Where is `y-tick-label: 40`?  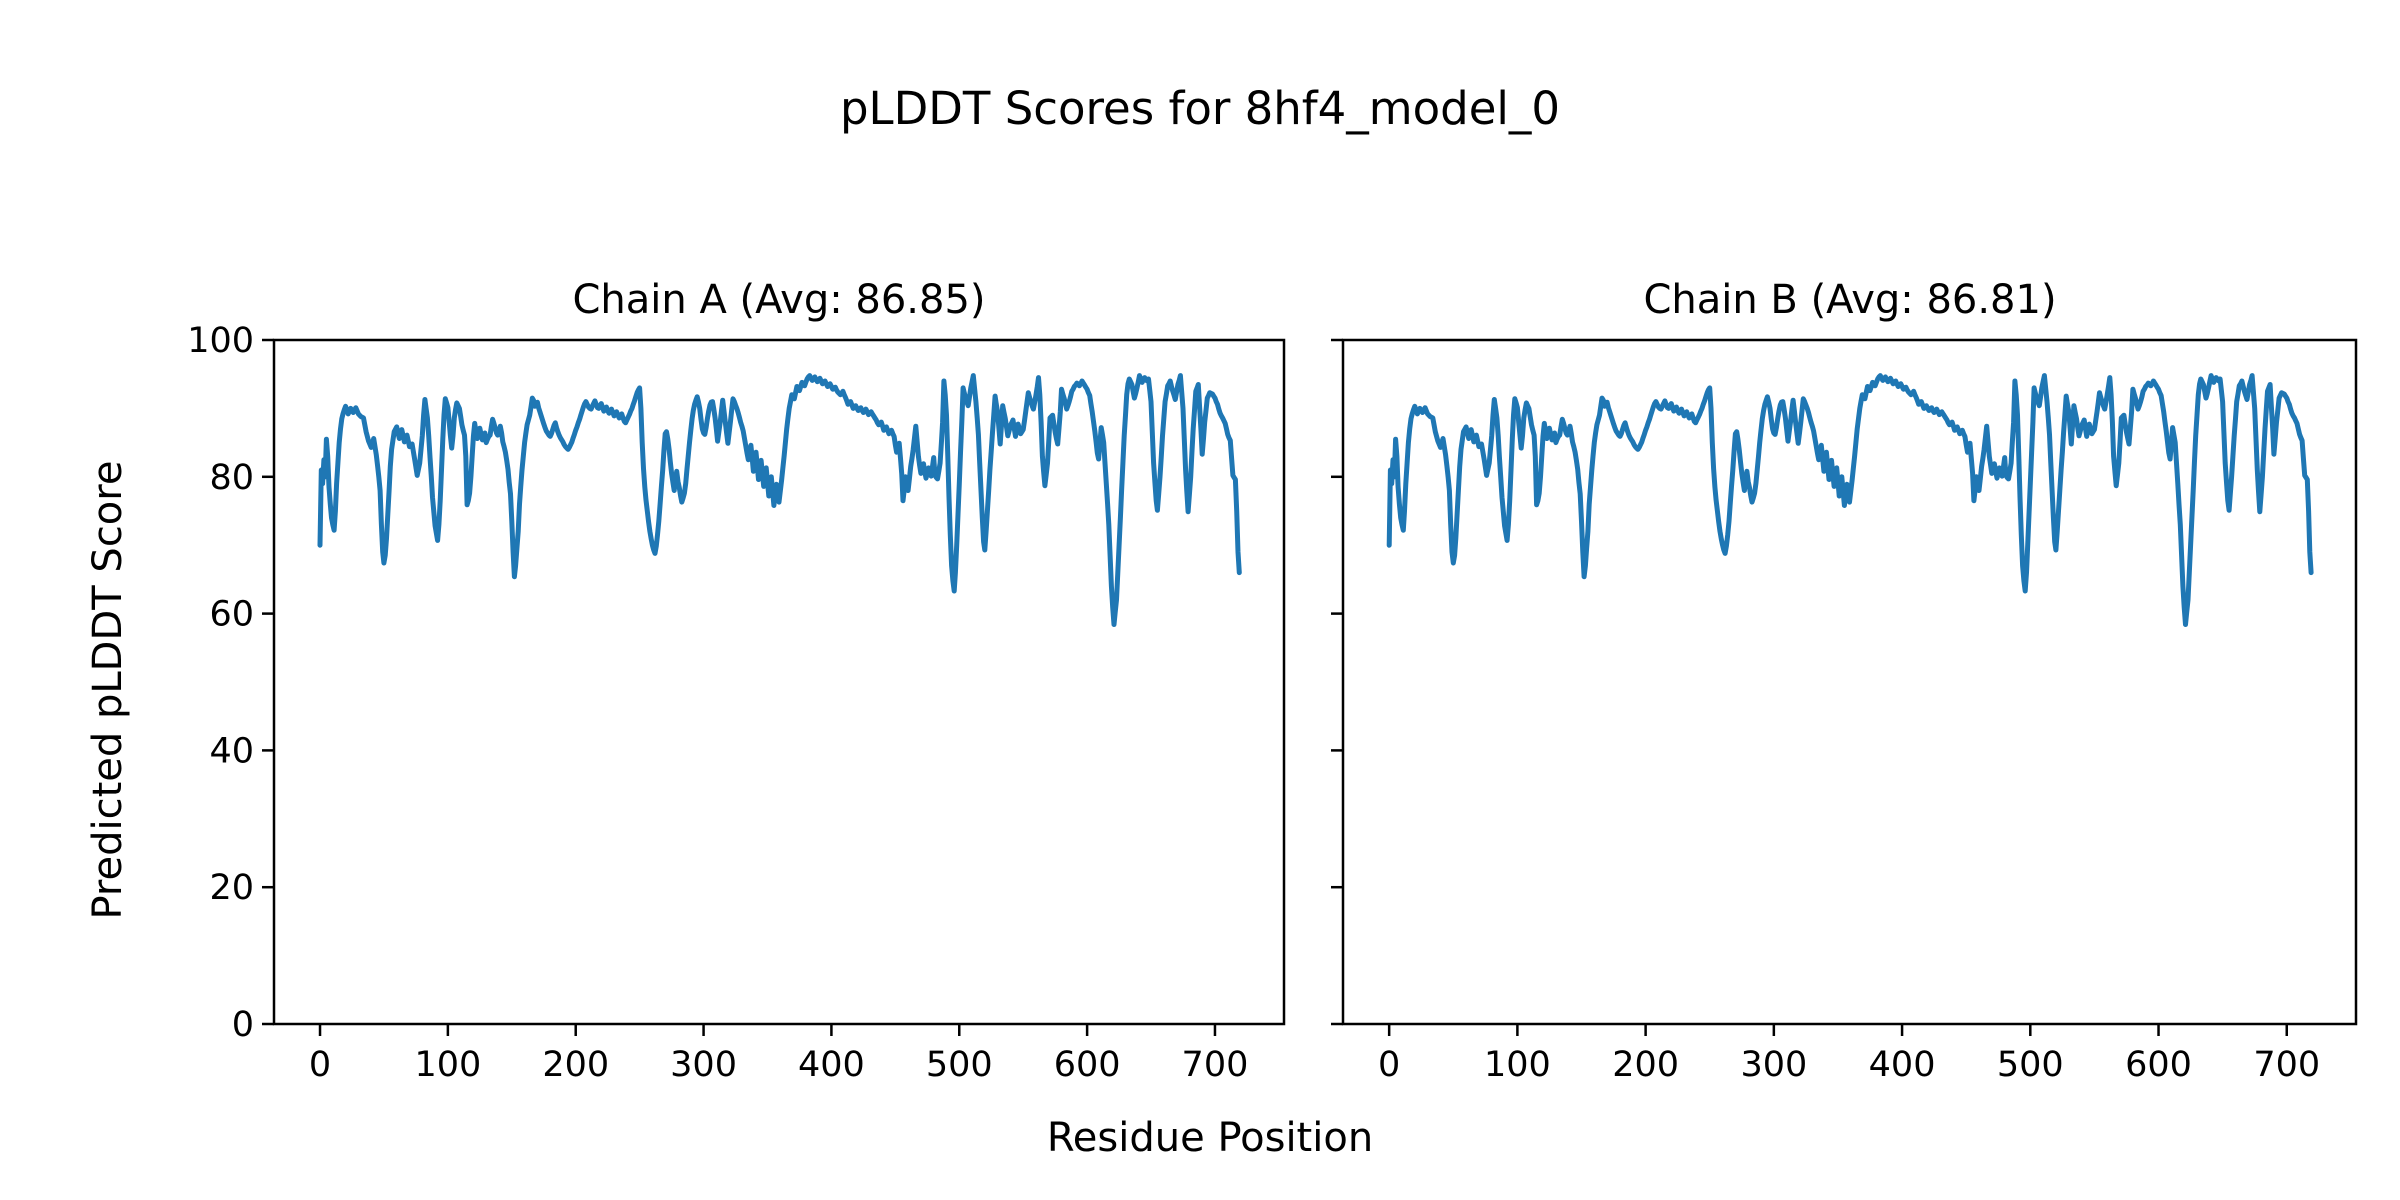 y-tick-label: 40 is located at coordinates (231, 751).